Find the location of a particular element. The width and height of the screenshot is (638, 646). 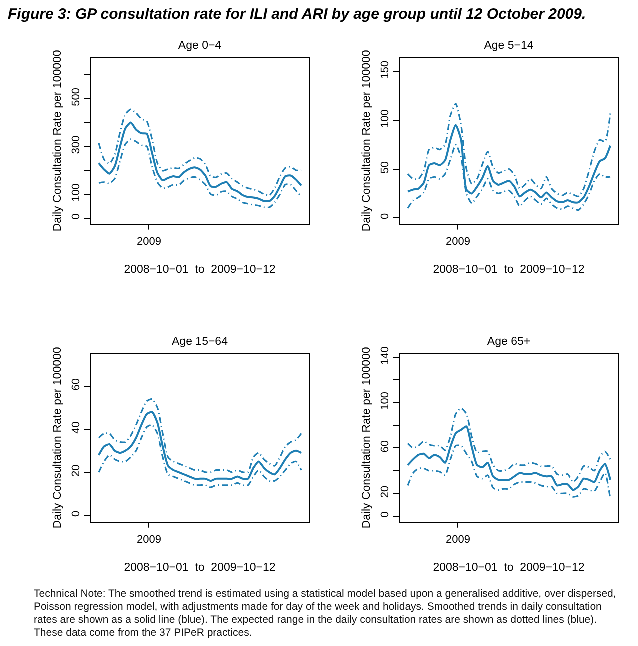

chart-title: Age 5−14 is located at coordinates (509, 46).